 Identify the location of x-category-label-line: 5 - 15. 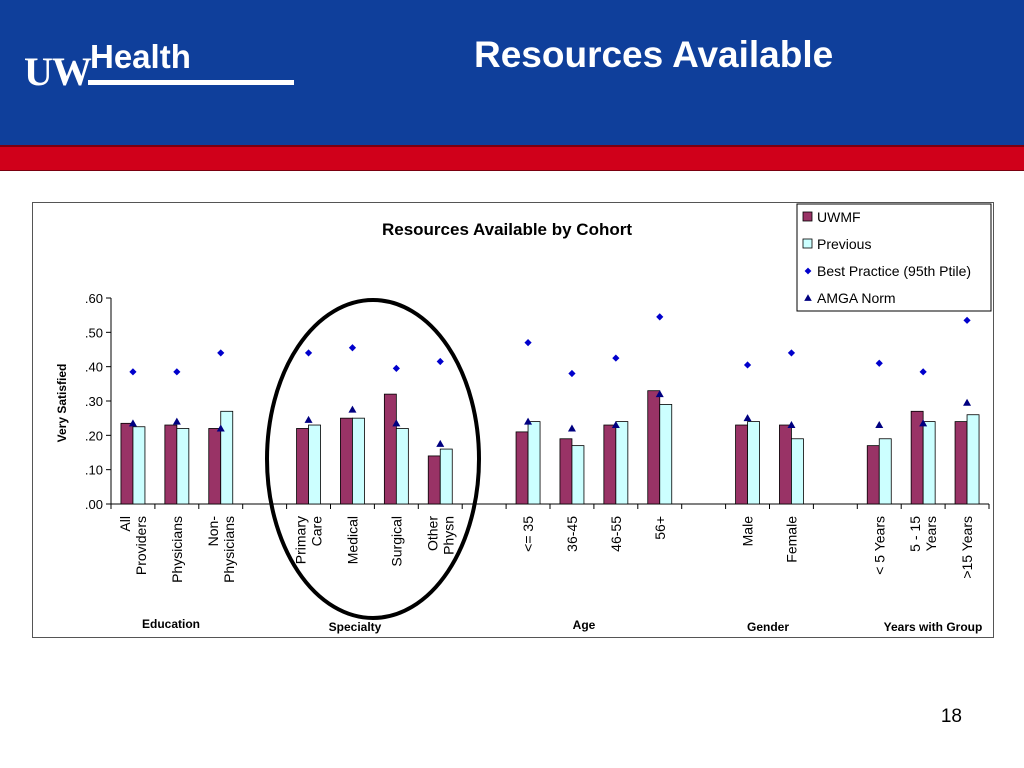
(915, 534).